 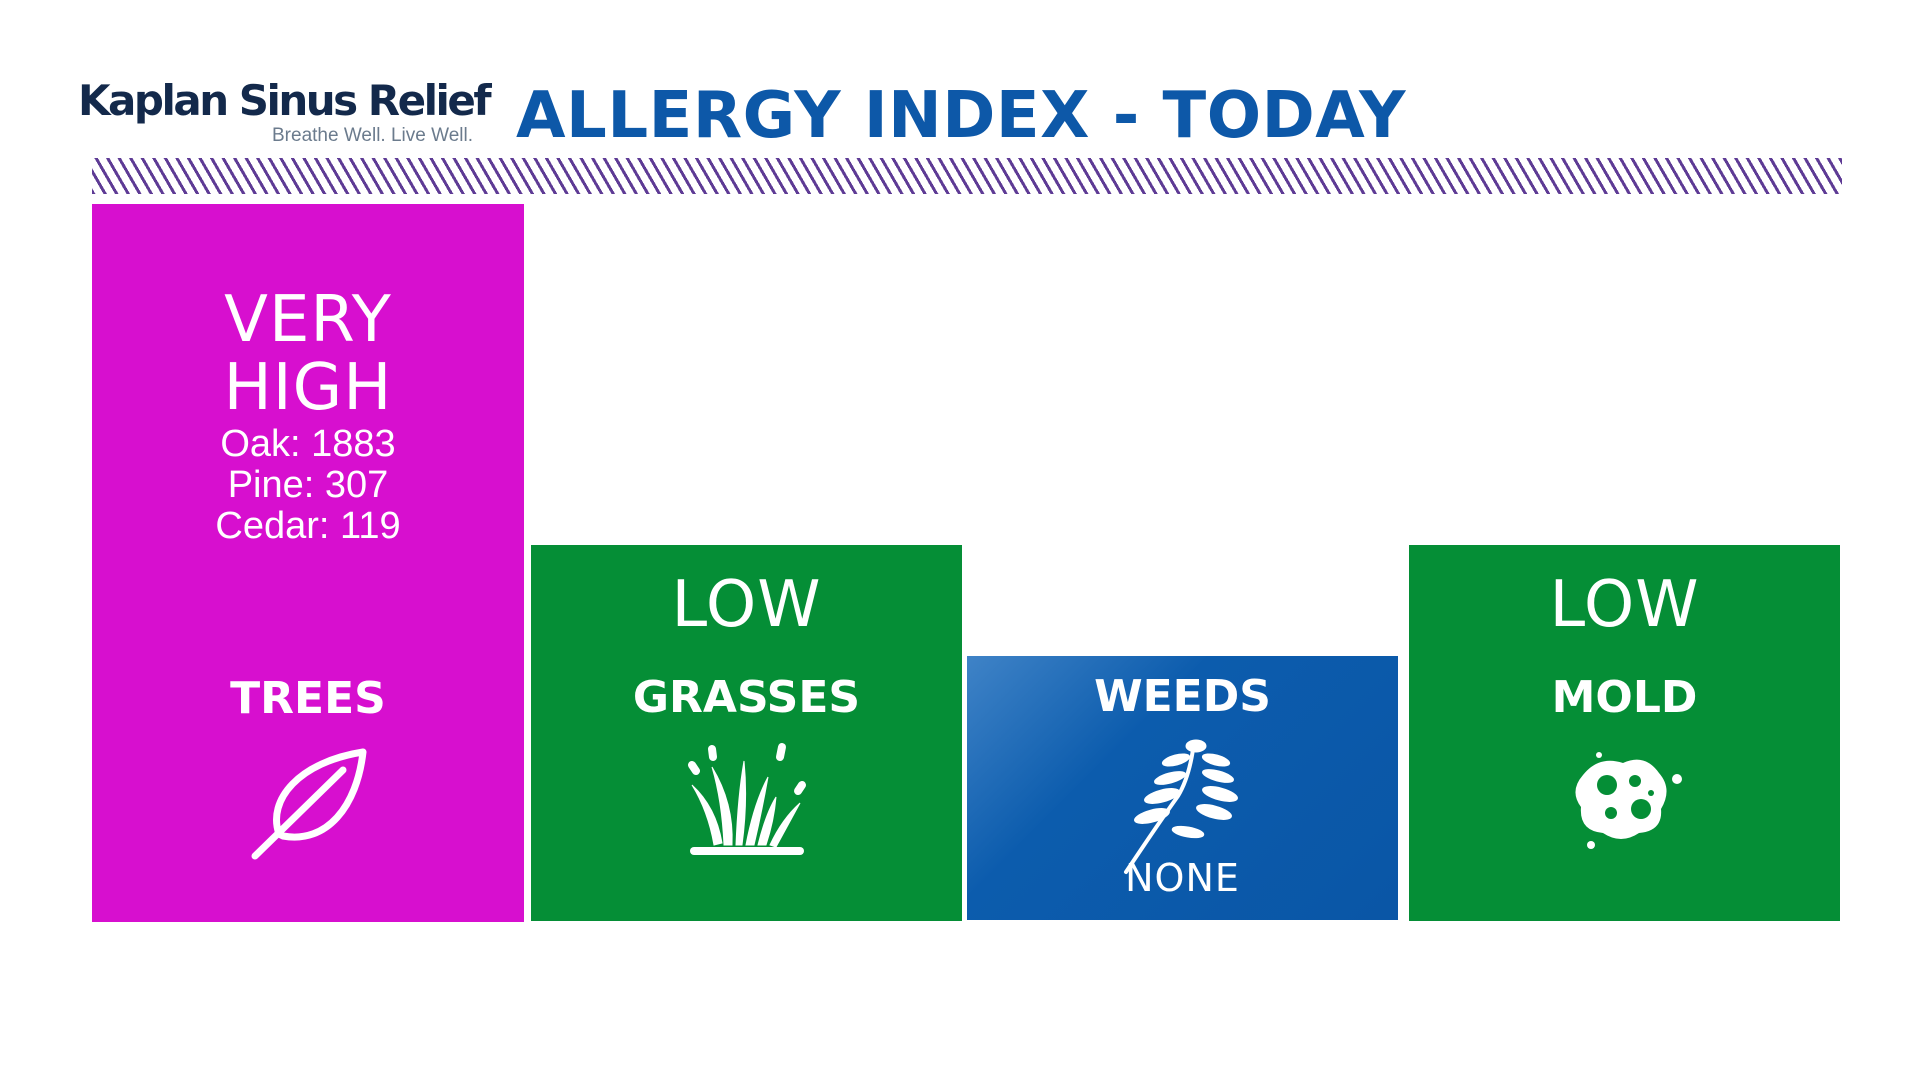 I want to click on weed-icon, so click(x=1180, y=806).